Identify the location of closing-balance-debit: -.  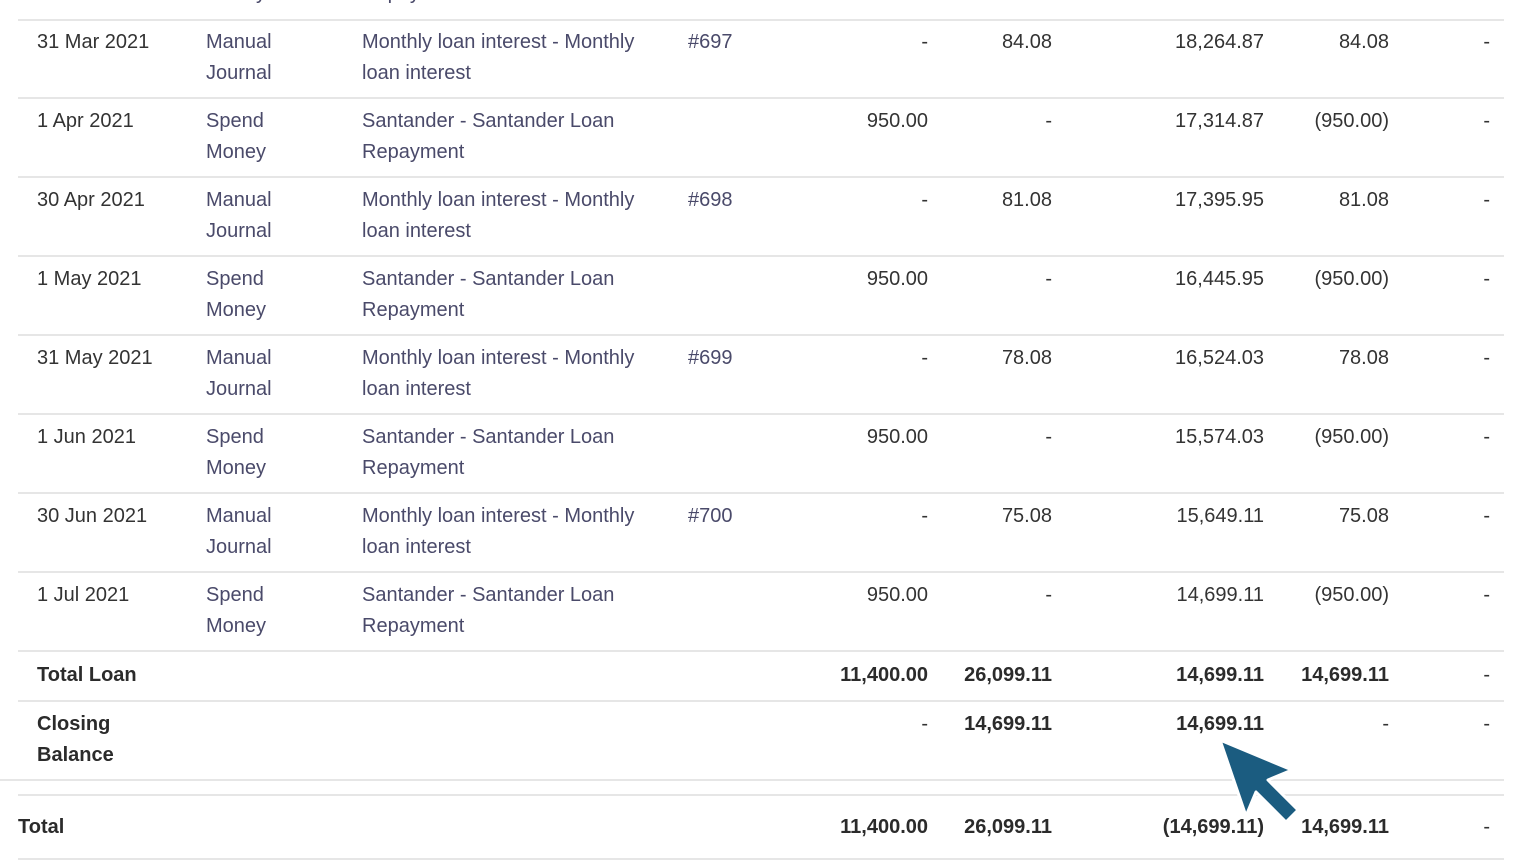
(924, 724).